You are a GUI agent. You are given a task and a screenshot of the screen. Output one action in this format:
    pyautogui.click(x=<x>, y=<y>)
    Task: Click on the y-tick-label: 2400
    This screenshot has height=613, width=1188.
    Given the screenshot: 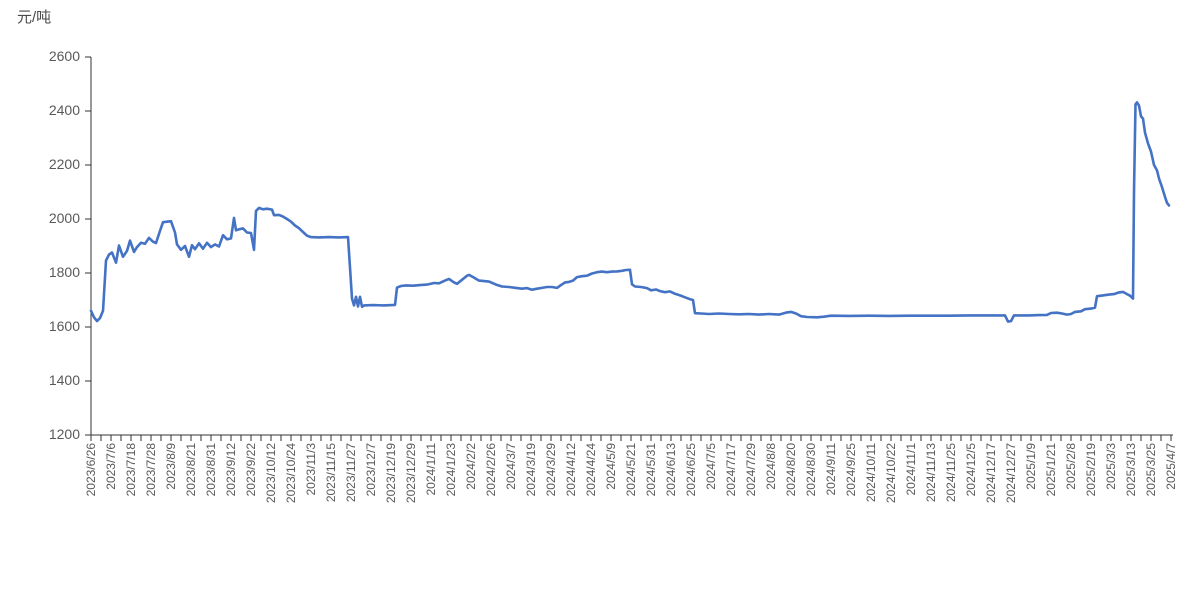 What is the action you would take?
    pyautogui.click(x=64, y=110)
    